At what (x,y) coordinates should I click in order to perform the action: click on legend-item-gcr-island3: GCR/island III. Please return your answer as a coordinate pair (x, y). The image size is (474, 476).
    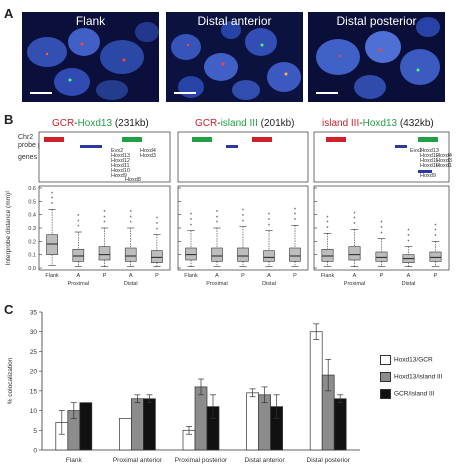
    Looking at the image, I should click on (407, 394).